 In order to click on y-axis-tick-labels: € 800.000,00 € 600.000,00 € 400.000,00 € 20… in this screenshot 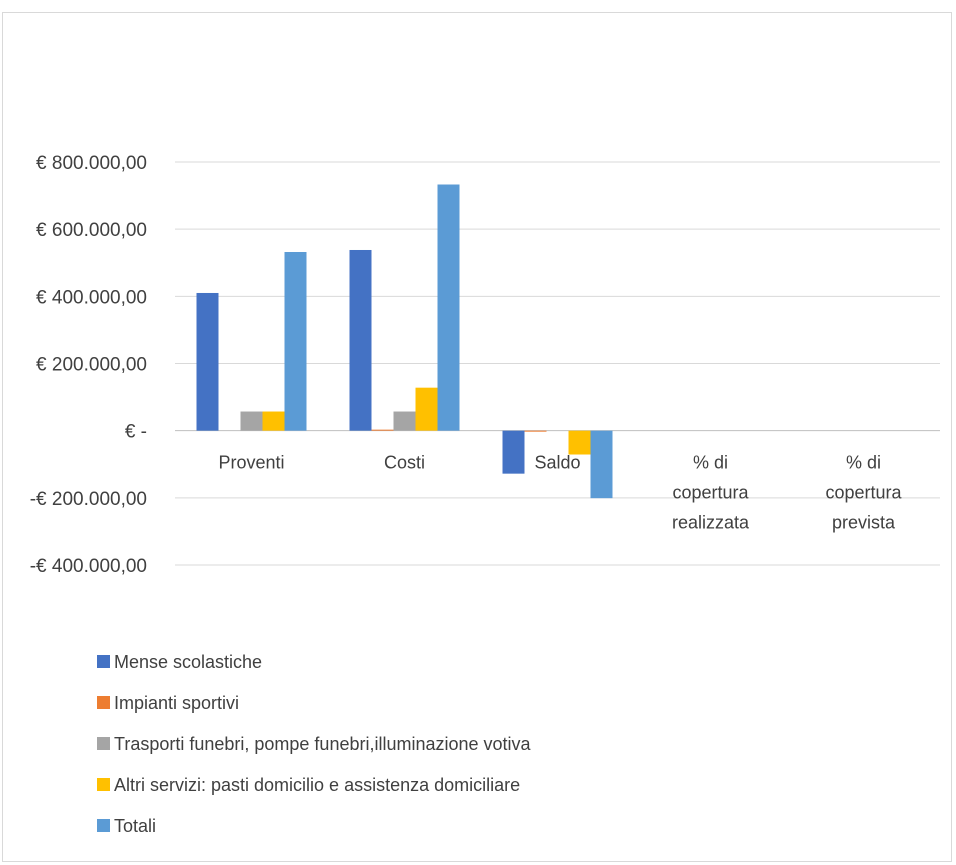, I will do `click(88, 365)`.